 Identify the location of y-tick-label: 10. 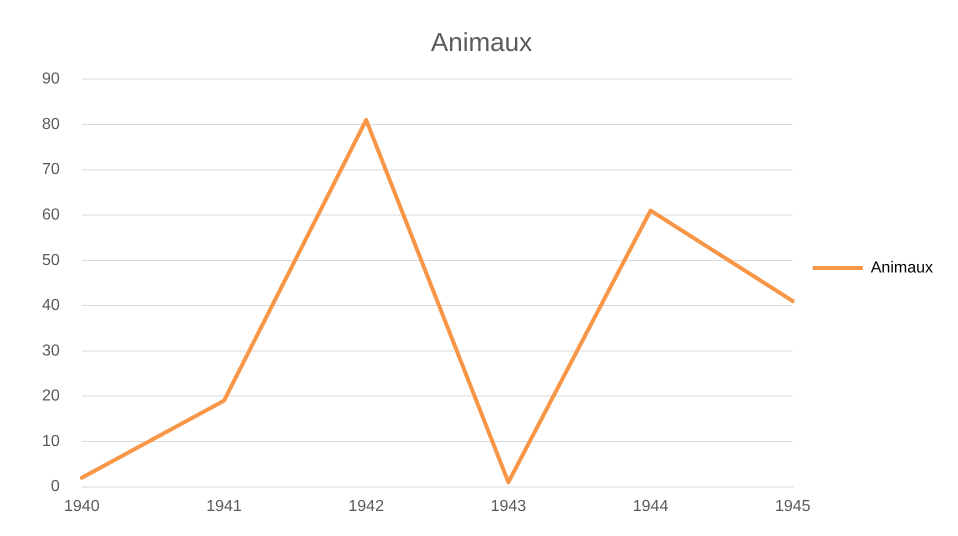
(51, 441).